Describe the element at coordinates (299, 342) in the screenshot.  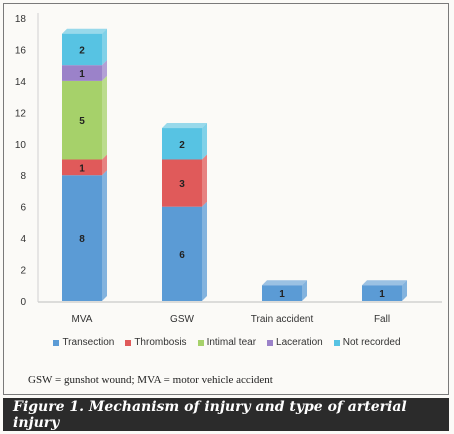
I see `legend-label: Laceration` at that location.